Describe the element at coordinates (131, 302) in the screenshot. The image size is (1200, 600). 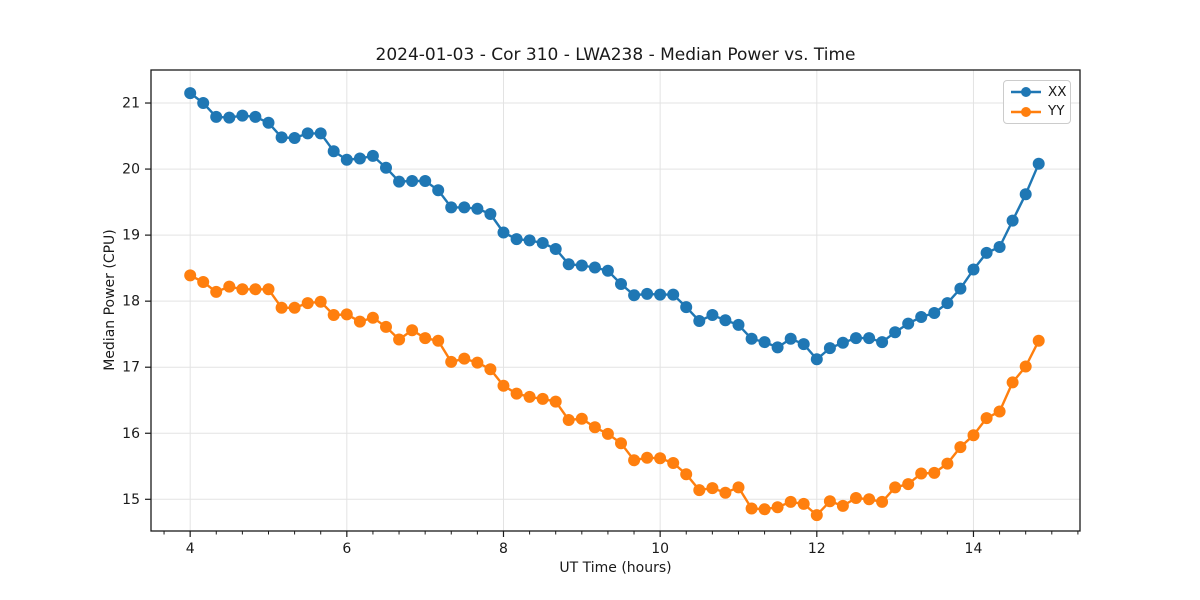
I see `y-tick-label: 18` at that location.